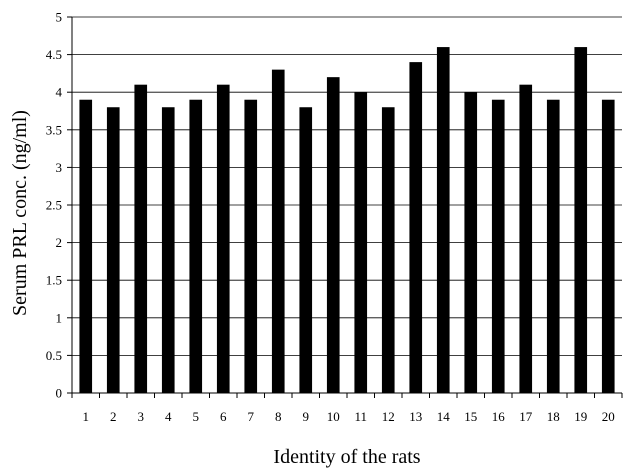  Describe the element at coordinates (59, 92) in the screenshot. I see `y-tick-label: 4` at that location.